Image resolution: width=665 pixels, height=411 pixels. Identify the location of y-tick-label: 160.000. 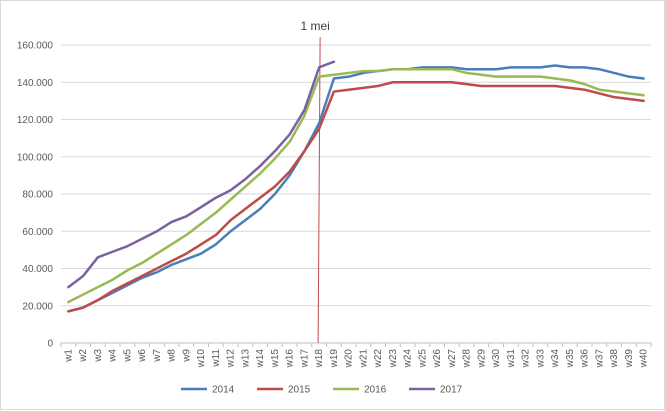
(35, 46).